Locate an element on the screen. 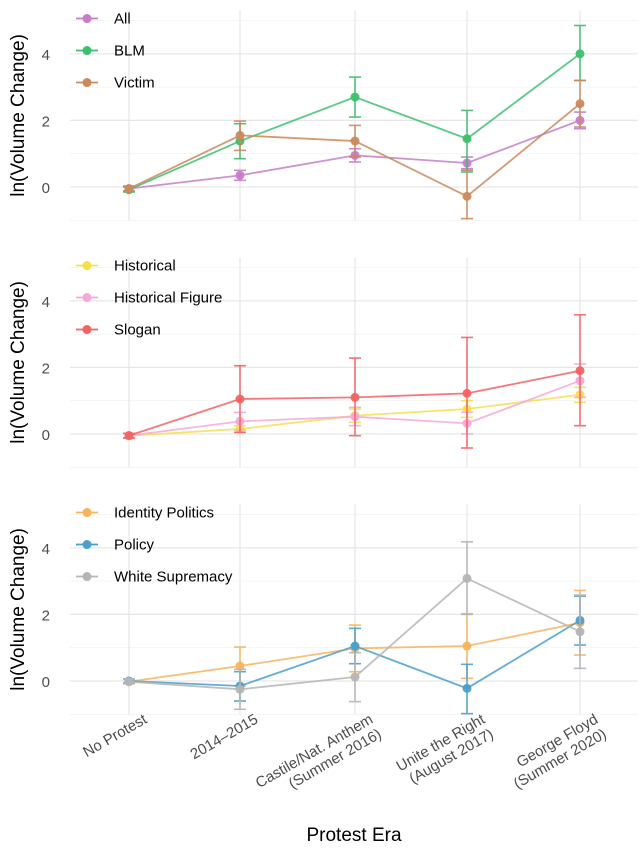  legend-item: White Supremacy is located at coordinates (154, 577).